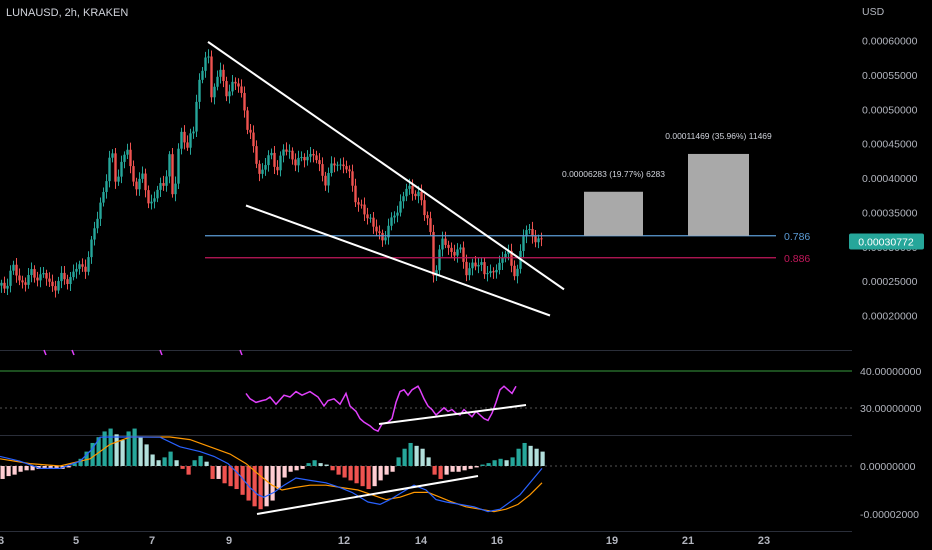  Describe the element at coordinates (873, 12) in the screenshot. I see `currency-label: USD` at that location.